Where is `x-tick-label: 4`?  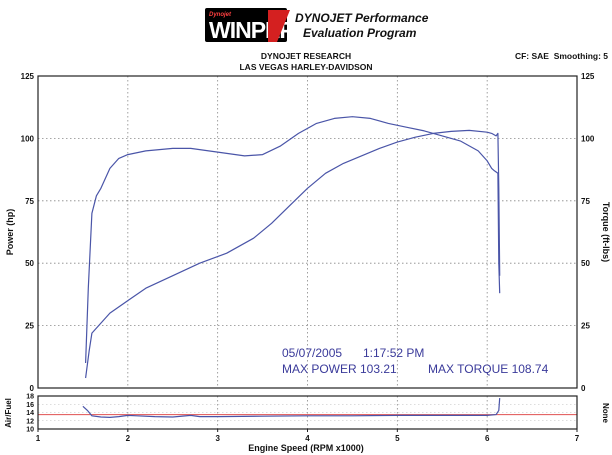 x-tick-label: 4 is located at coordinates (307, 438).